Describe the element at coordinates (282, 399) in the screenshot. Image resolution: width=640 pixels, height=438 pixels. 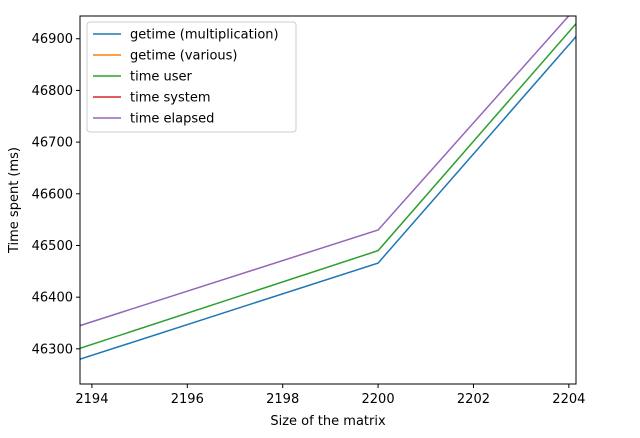
I see `x-tick-label: 2198` at that location.